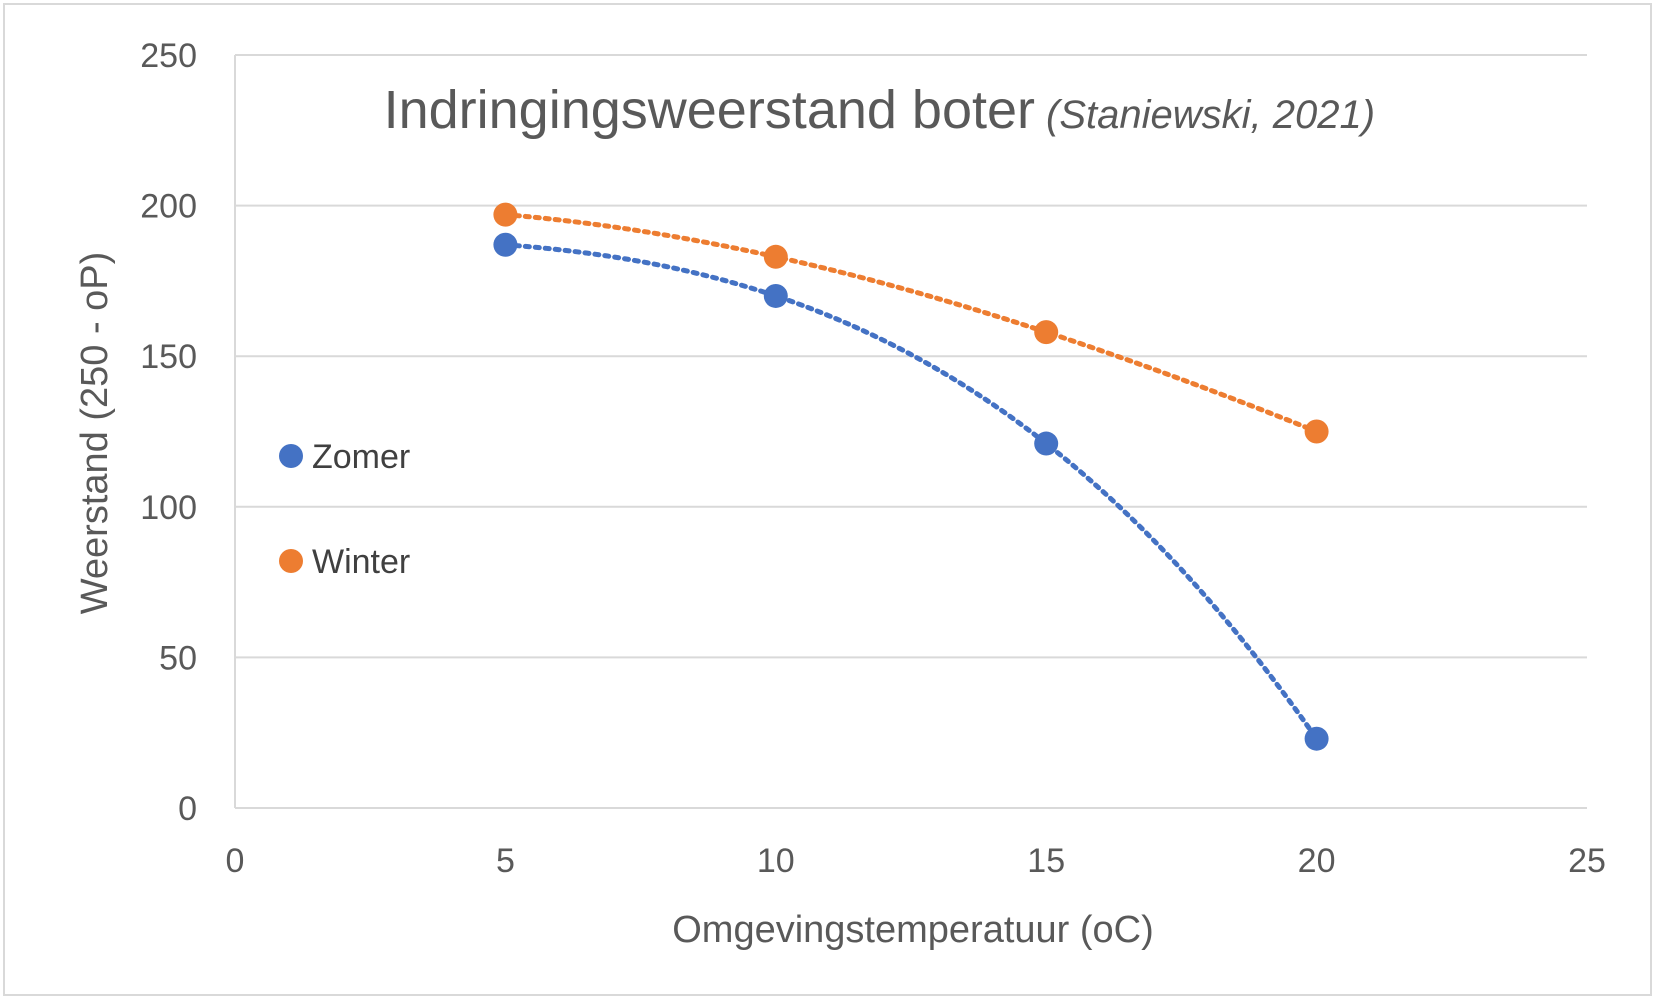 Image resolution: width=1659 pixels, height=1003 pixels. What do you see at coordinates (168, 56) in the screenshot?
I see `y-tick-label: 250` at bounding box center [168, 56].